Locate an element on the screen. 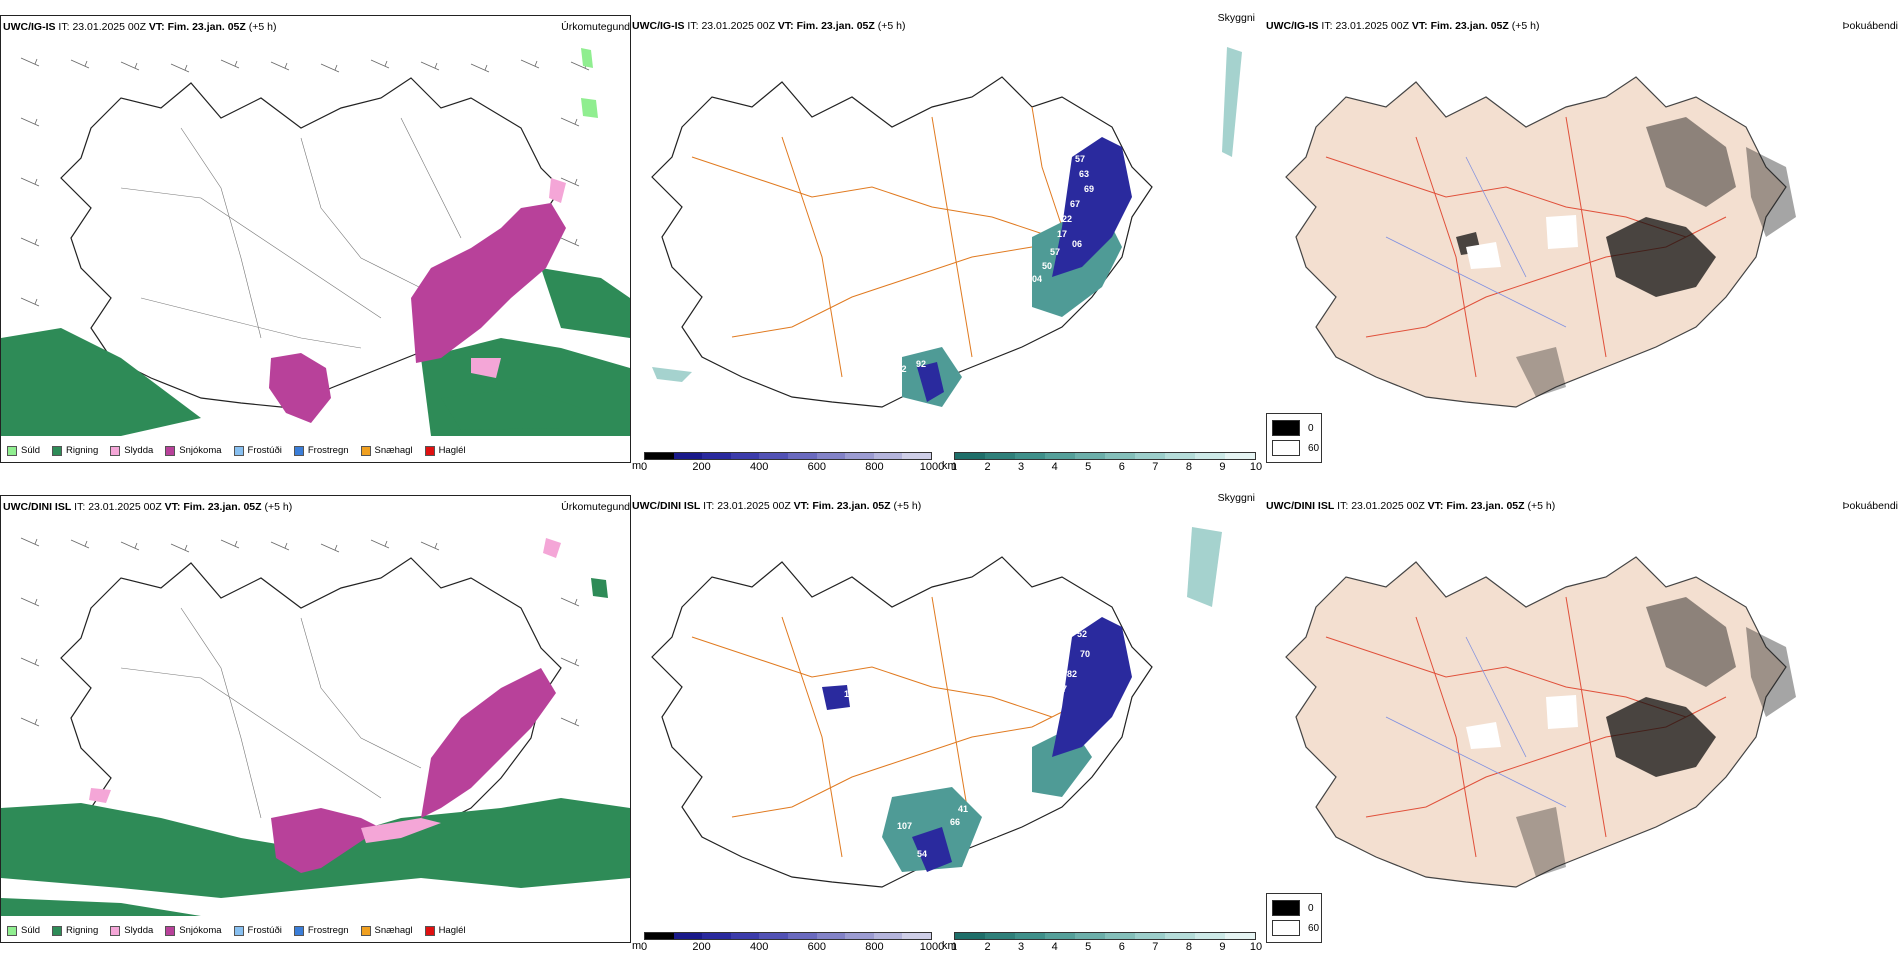 The width and height of the screenshot is (1900, 955). fog-map-bottom is located at coordinates (1540, 722).